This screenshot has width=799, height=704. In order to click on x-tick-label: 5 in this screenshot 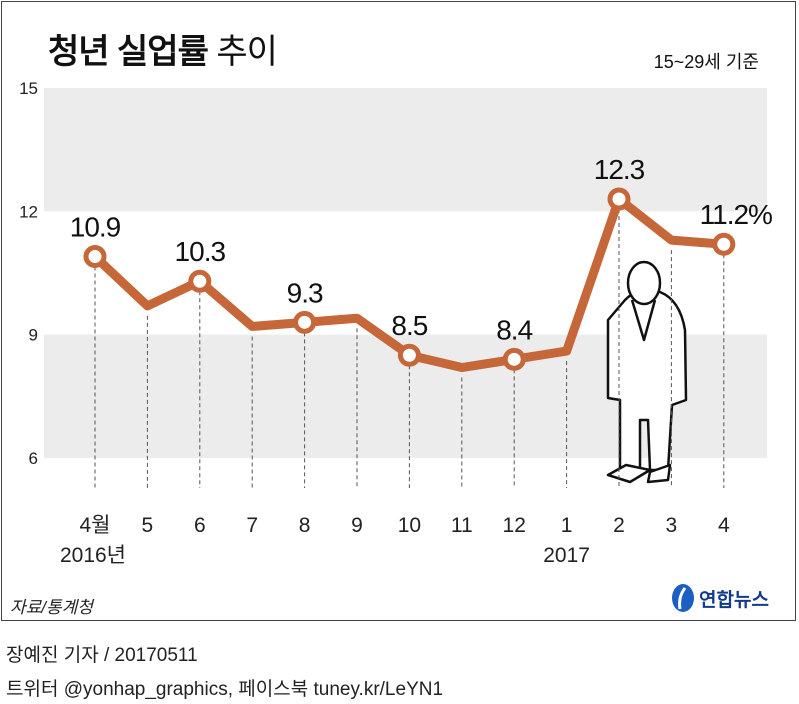, I will do `click(148, 525)`.